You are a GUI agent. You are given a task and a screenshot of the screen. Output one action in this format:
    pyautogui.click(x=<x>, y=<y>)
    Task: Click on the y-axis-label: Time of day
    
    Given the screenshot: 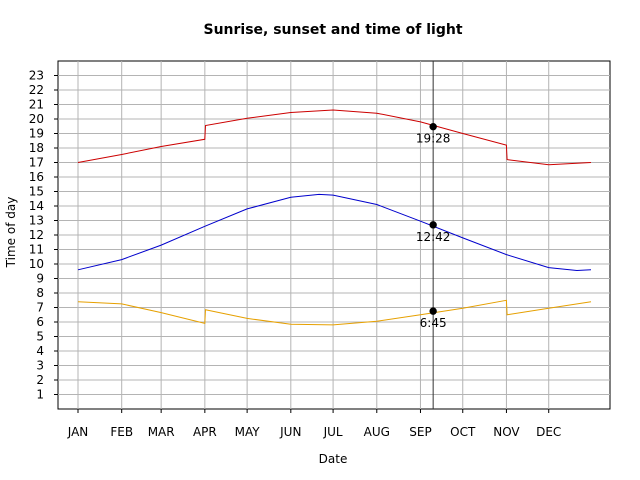 What is the action you would take?
    pyautogui.click(x=11, y=233)
    